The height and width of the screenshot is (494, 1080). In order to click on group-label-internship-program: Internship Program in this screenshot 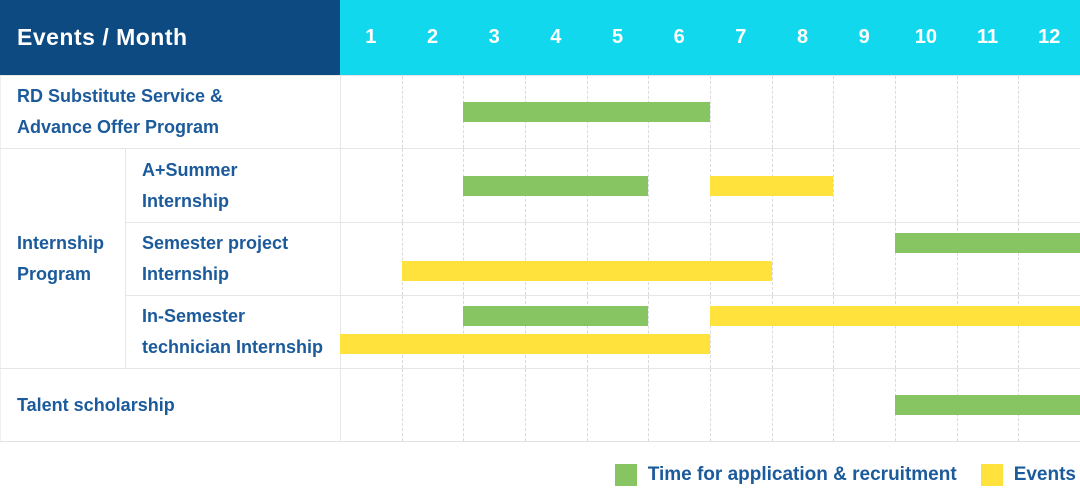, I will do `click(62, 258)`.